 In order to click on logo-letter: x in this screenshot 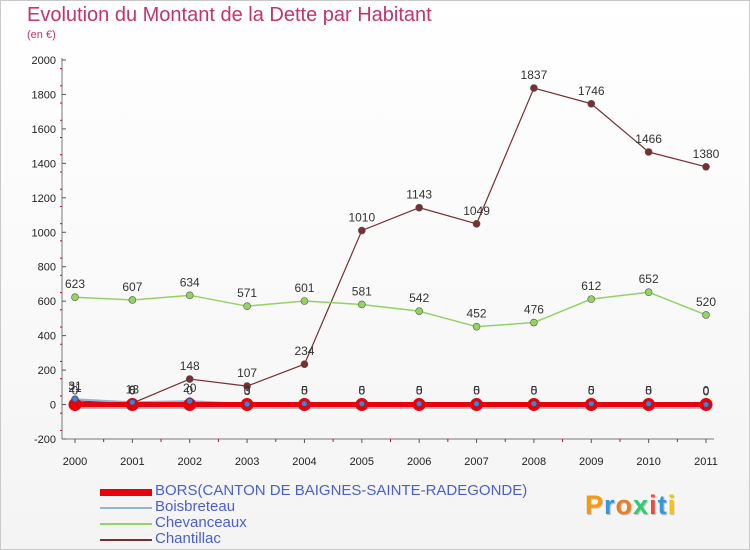, I will do `click(641, 505)`.